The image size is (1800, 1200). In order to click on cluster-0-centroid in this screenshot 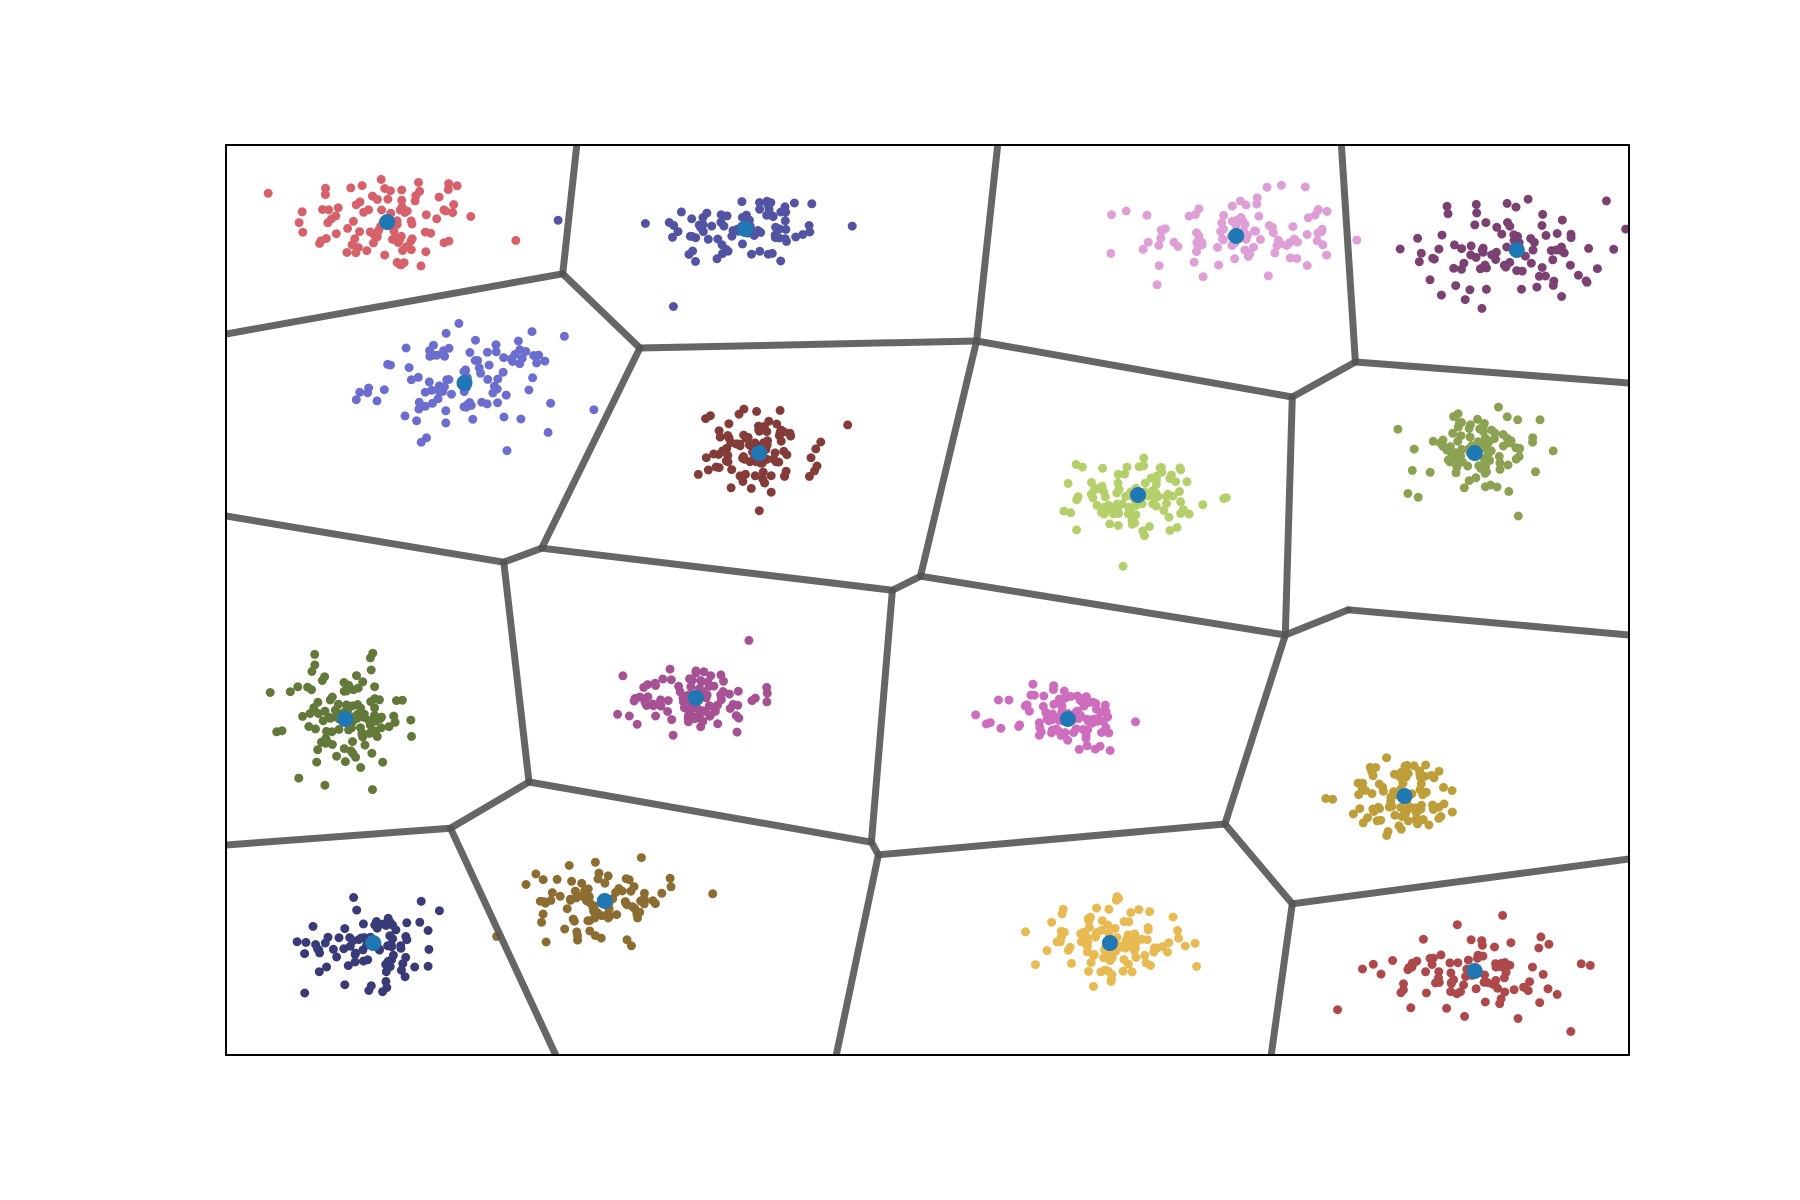, I will do `click(387, 222)`.